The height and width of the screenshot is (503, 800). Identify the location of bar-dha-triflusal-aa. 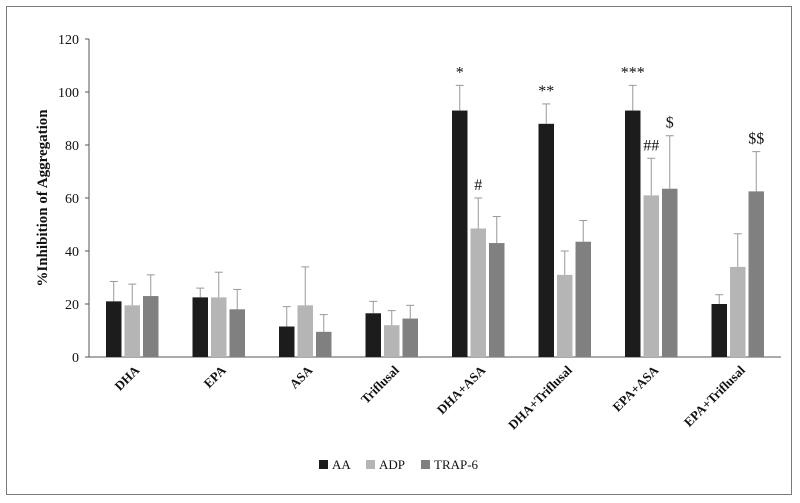
(546, 240).